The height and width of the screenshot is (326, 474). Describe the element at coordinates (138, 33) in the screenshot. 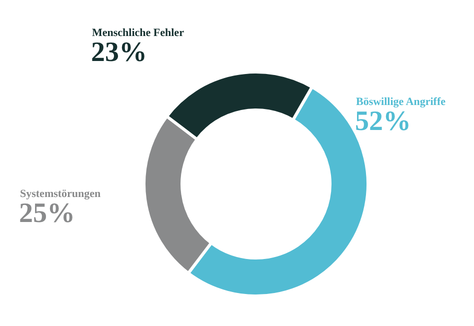

I see `slice-label: Menschliche Fehler` at that location.